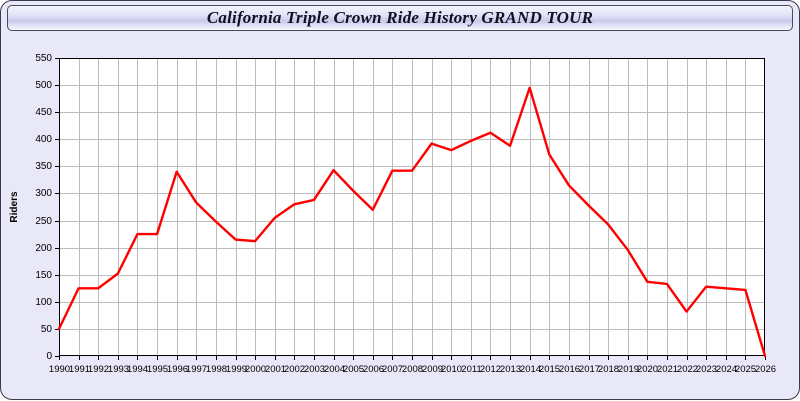 This screenshot has width=800, height=401. What do you see at coordinates (510, 369) in the screenshot?
I see `x-tick-label: 2013` at bounding box center [510, 369].